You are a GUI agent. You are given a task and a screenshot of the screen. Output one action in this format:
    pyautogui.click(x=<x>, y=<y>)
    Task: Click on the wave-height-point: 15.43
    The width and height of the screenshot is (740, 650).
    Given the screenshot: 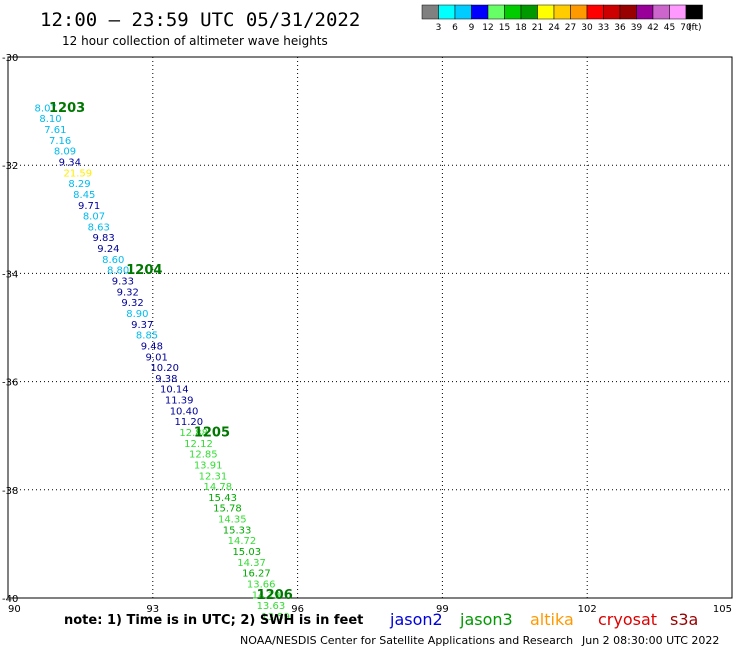 What is the action you would take?
    pyautogui.click(x=222, y=498)
    